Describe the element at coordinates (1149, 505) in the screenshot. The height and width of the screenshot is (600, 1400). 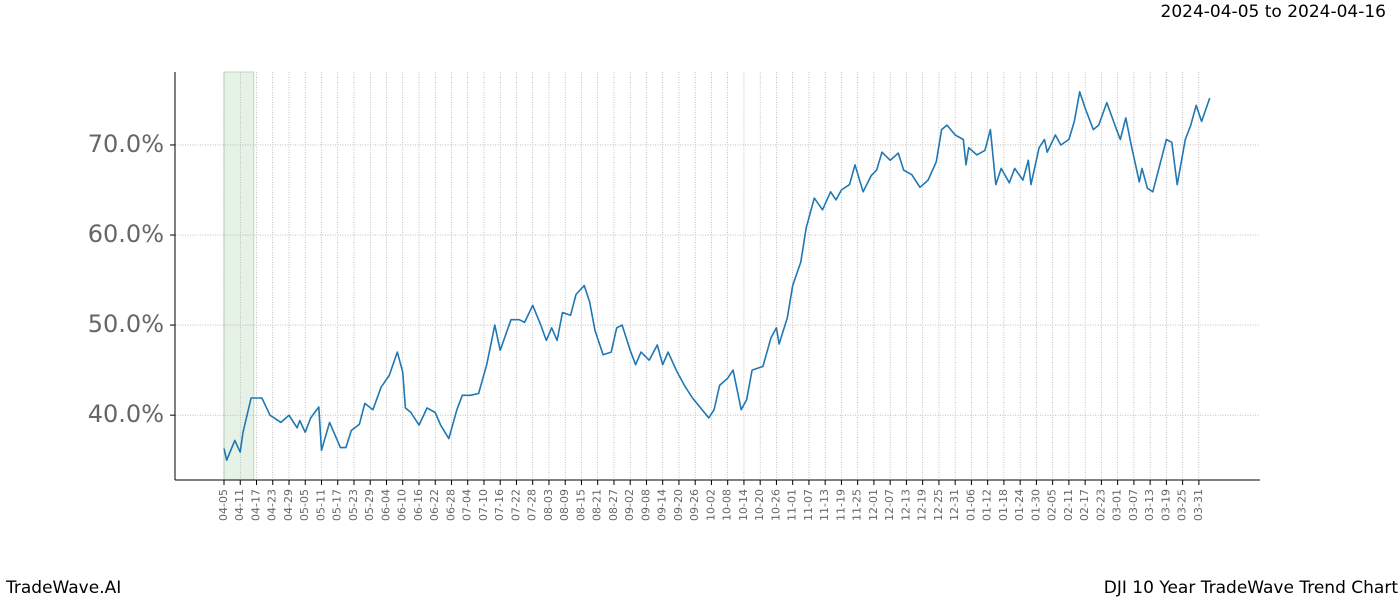
I see `x-tick-label: 03-13` at that location.